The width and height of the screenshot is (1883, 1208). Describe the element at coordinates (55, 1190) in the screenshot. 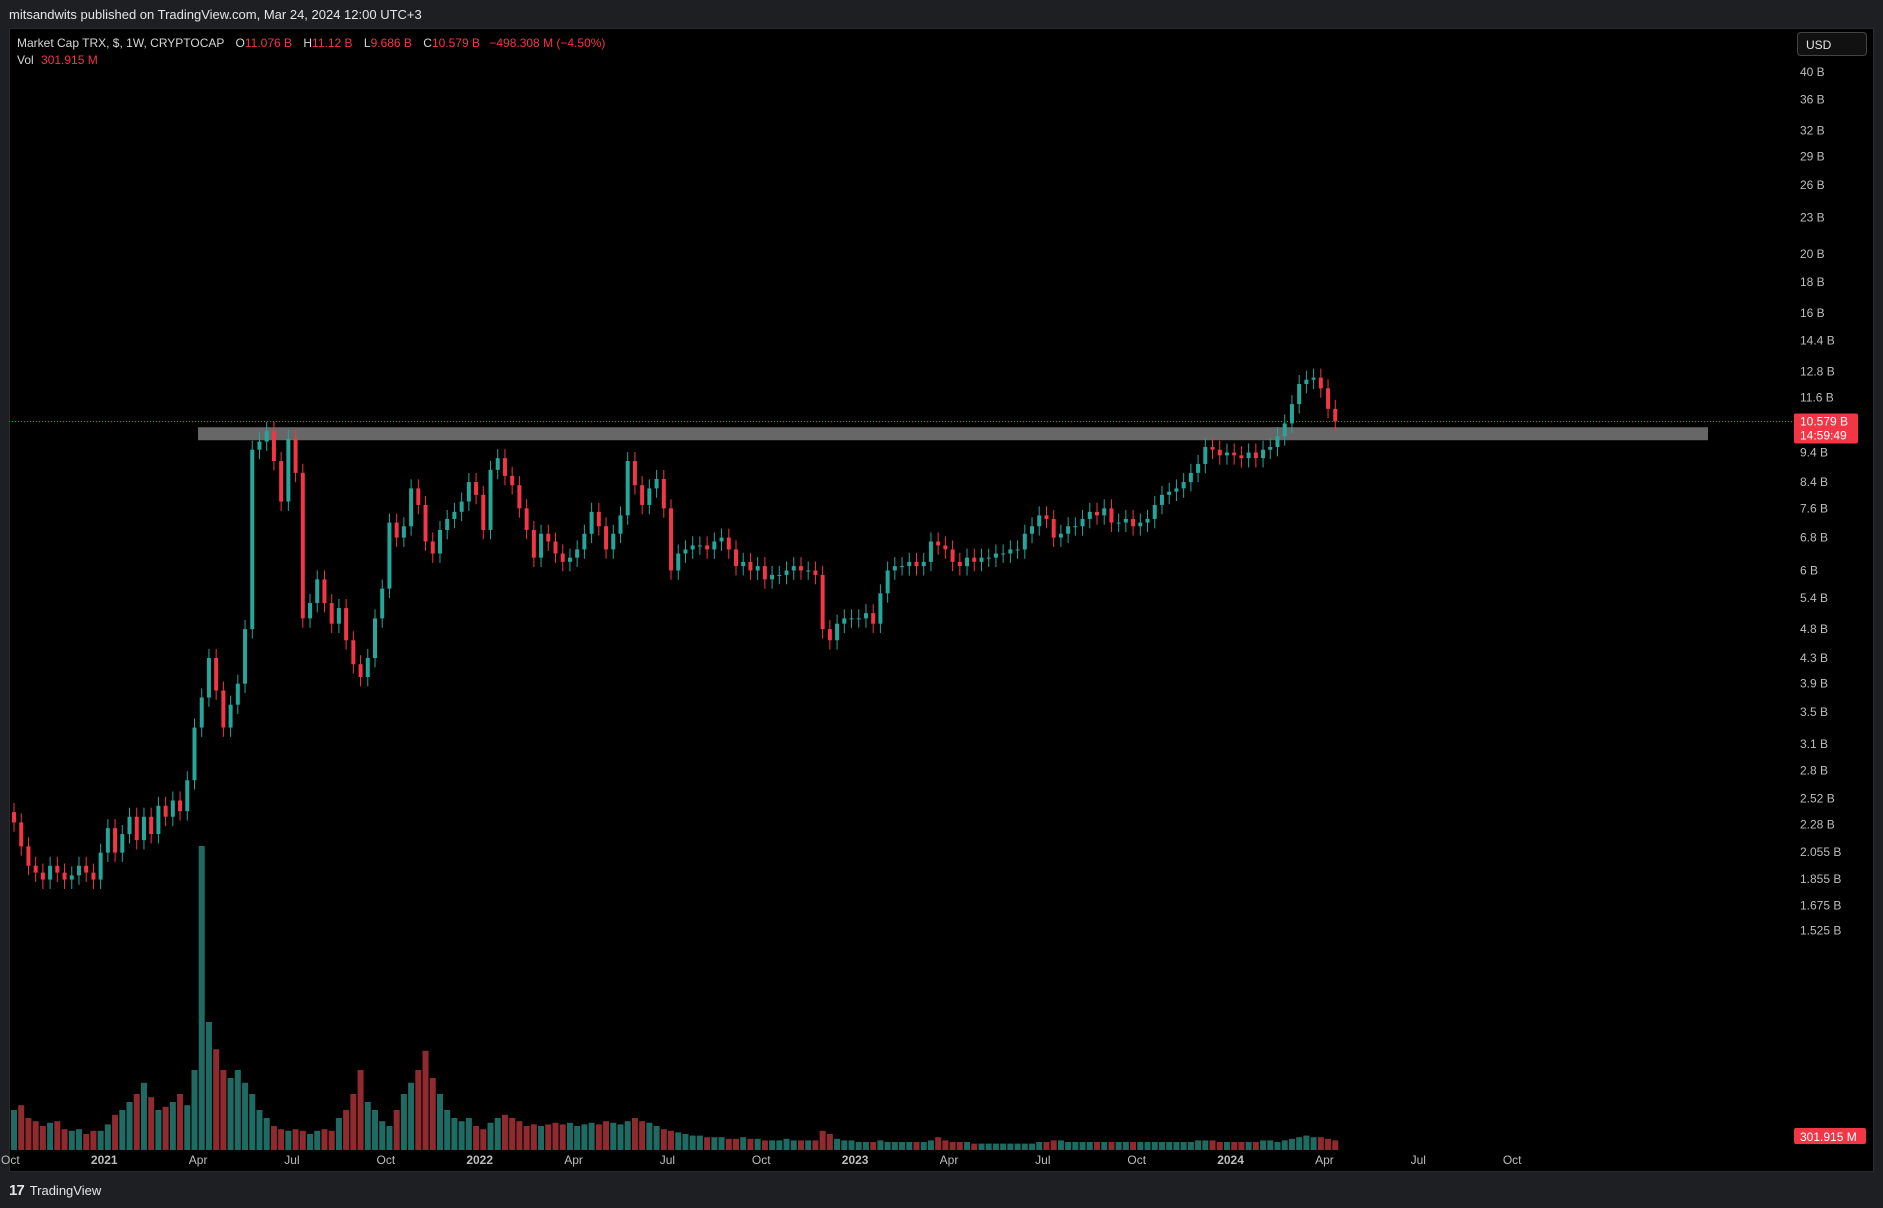

I see `footer: 17 TradingView` at that location.